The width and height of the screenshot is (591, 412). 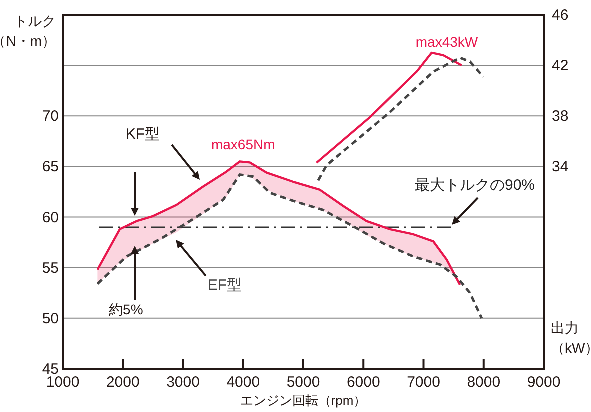 I want to click on x-tick-label: 2000, so click(x=123, y=382).